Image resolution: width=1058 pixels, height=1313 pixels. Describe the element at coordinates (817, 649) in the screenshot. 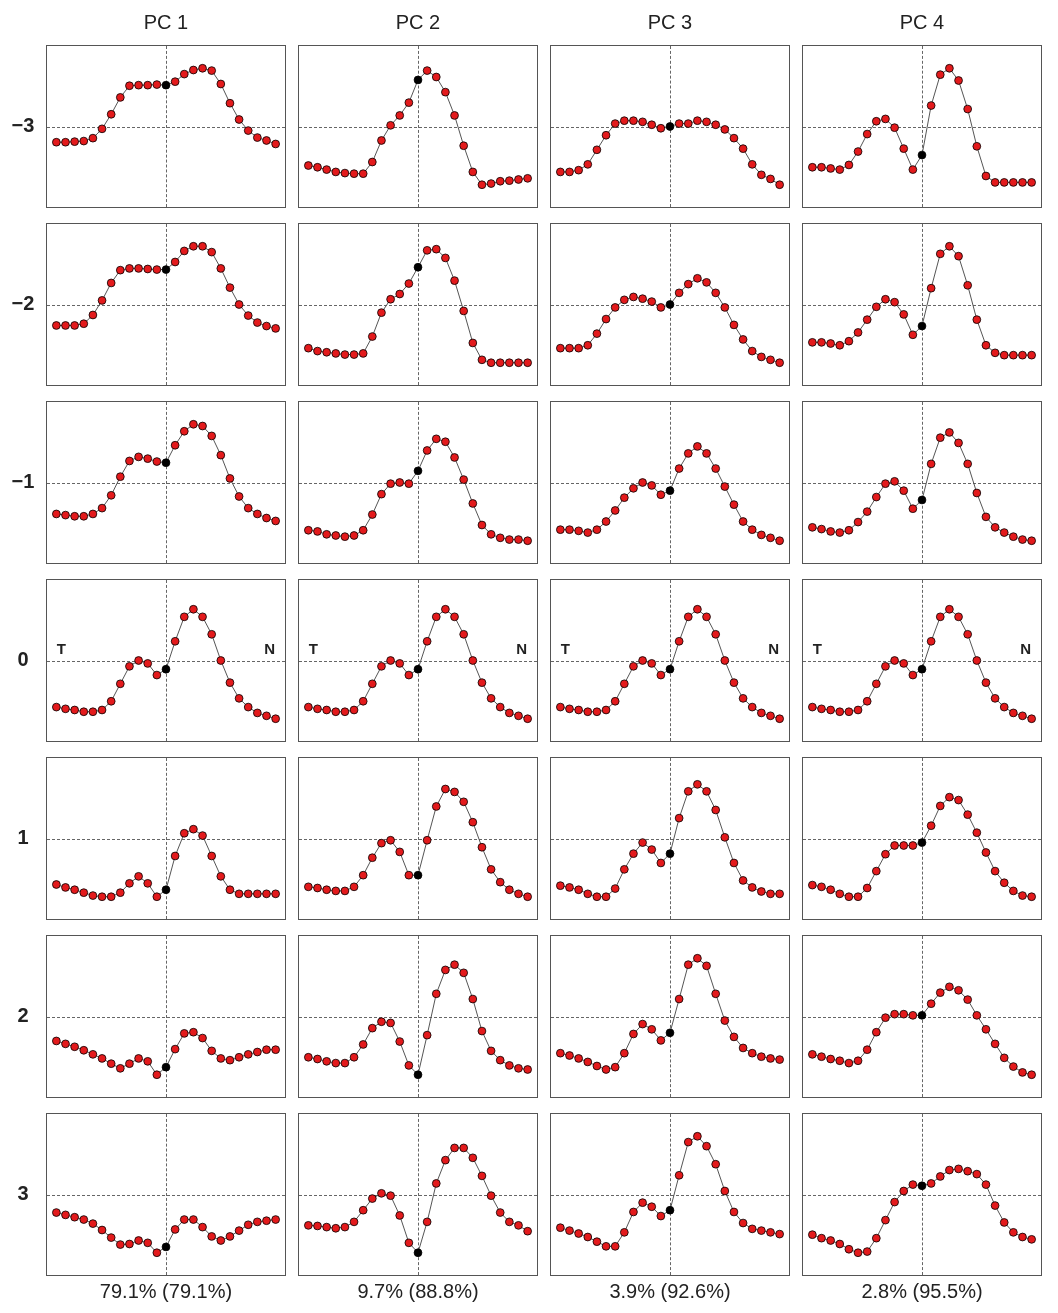

I see `annotation: T` at that location.